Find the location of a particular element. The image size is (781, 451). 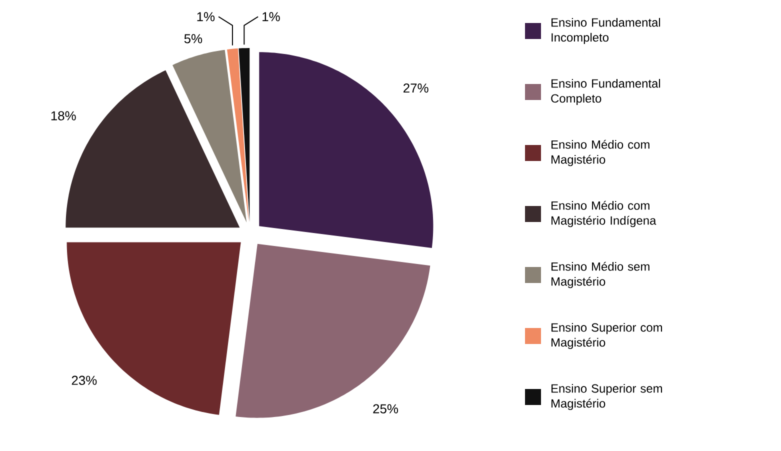

legend-label: Ensino Médio com Magistério Indígena is located at coordinates (604, 214).